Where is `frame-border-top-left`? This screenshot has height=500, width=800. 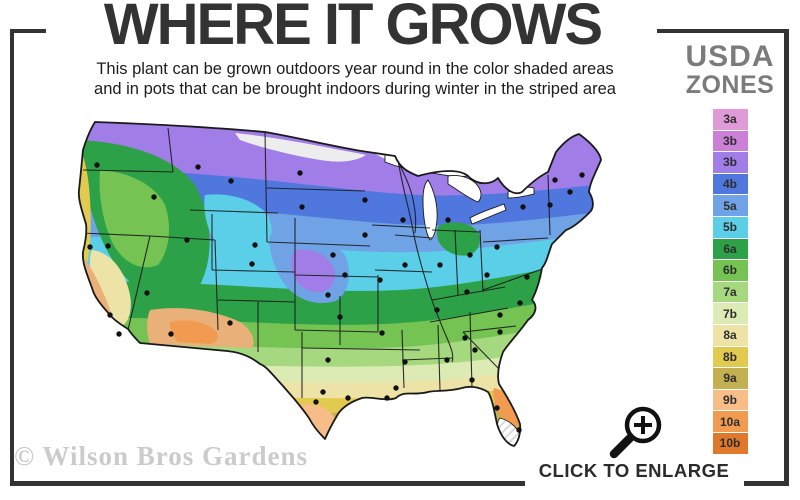
frame-border-top-left is located at coordinates (28, 31).